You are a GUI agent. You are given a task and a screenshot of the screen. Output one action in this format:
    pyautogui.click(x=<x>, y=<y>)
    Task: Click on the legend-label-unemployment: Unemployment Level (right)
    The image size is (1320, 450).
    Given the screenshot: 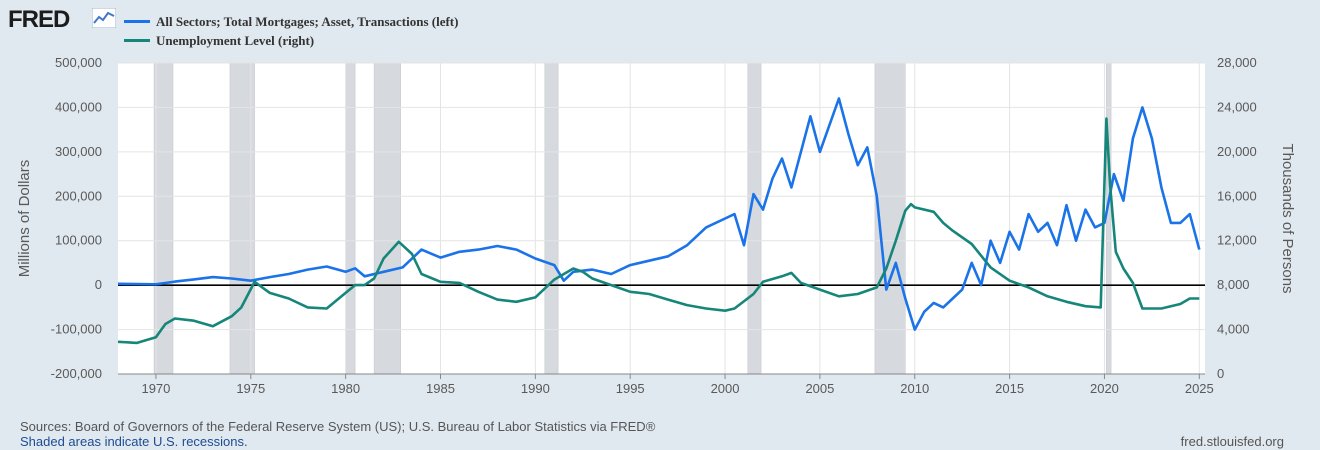 What is the action you would take?
    pyautogui.click(x=235, y=40)
    